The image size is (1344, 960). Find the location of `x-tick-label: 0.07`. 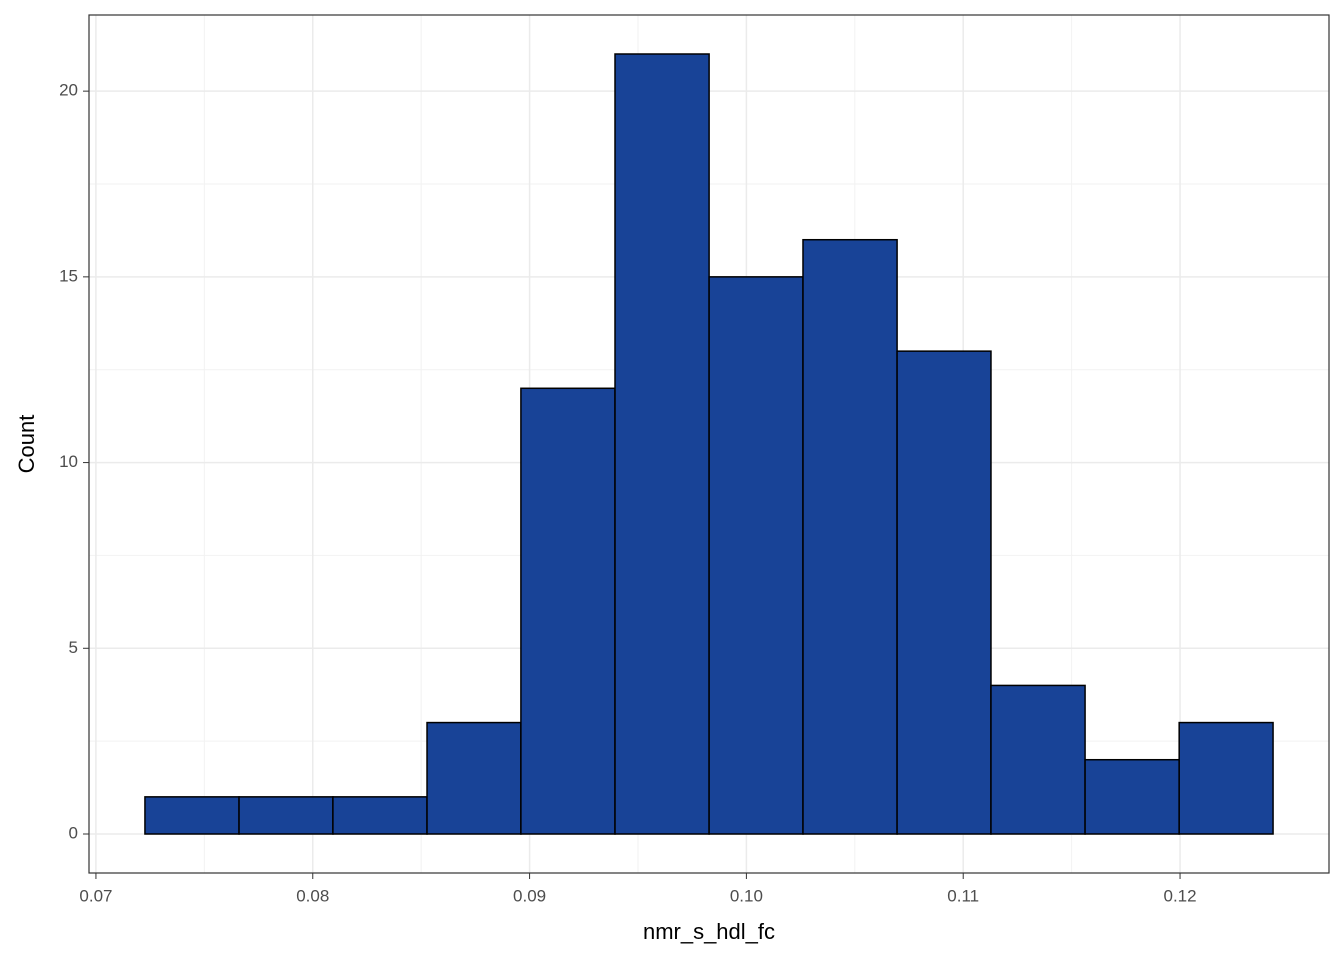

x-tick-label: 0.07 is located at coordinates (95, 895).